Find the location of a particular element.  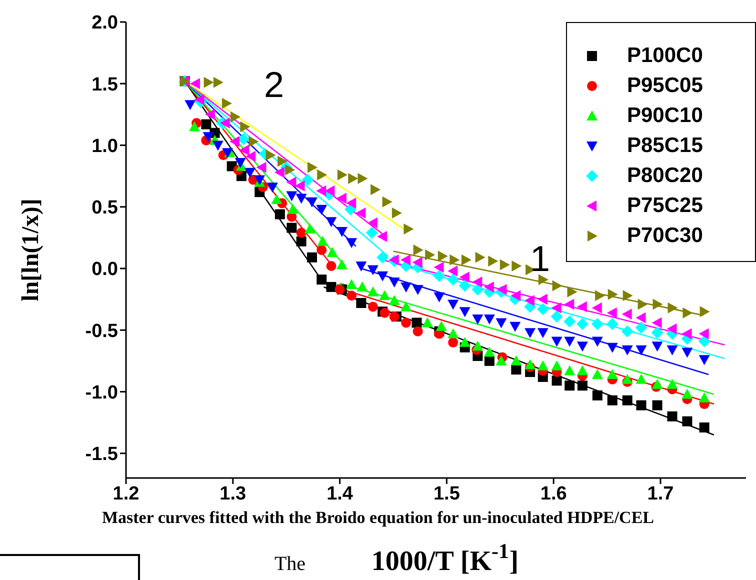

y-axis-title: ln[ln(1/x)] is located at coordinates (31, 250).